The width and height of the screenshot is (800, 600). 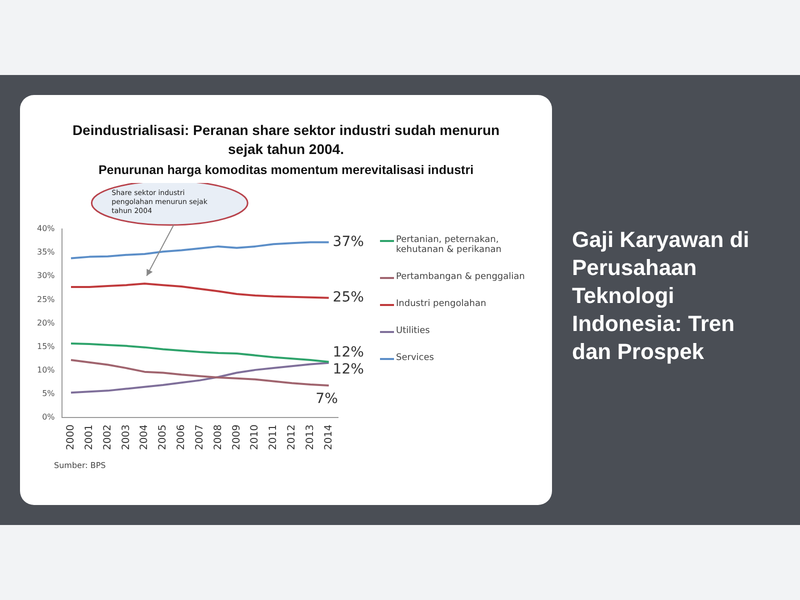 What do you see at coordinates (292, 437) in the screenshot?
I see `x-tick-label: 2012` at bounding box center [292, 437].